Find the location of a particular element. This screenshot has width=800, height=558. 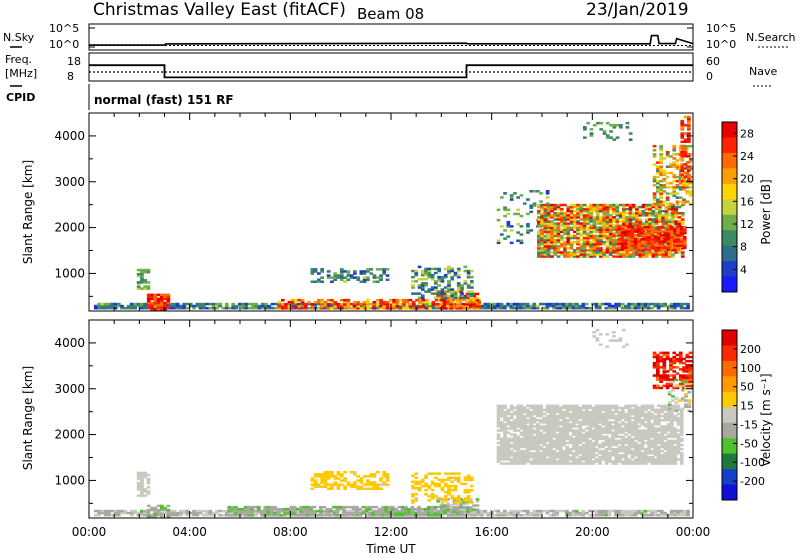

noise-series is located at coordinates (391, 41).